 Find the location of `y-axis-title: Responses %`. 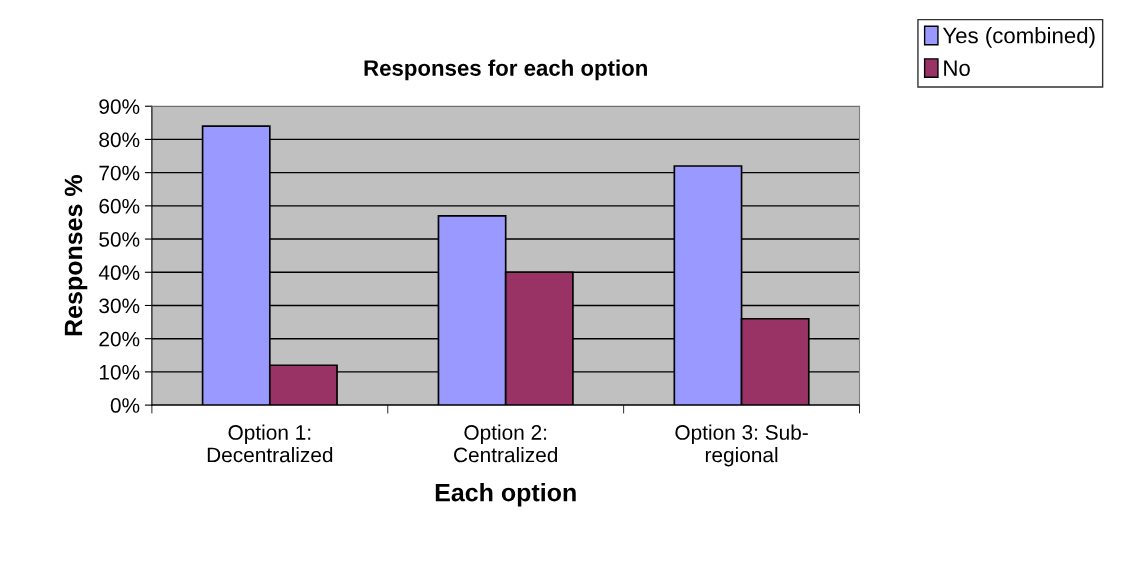

y-axis-title: Responses % is located at coordinates (76, 255).